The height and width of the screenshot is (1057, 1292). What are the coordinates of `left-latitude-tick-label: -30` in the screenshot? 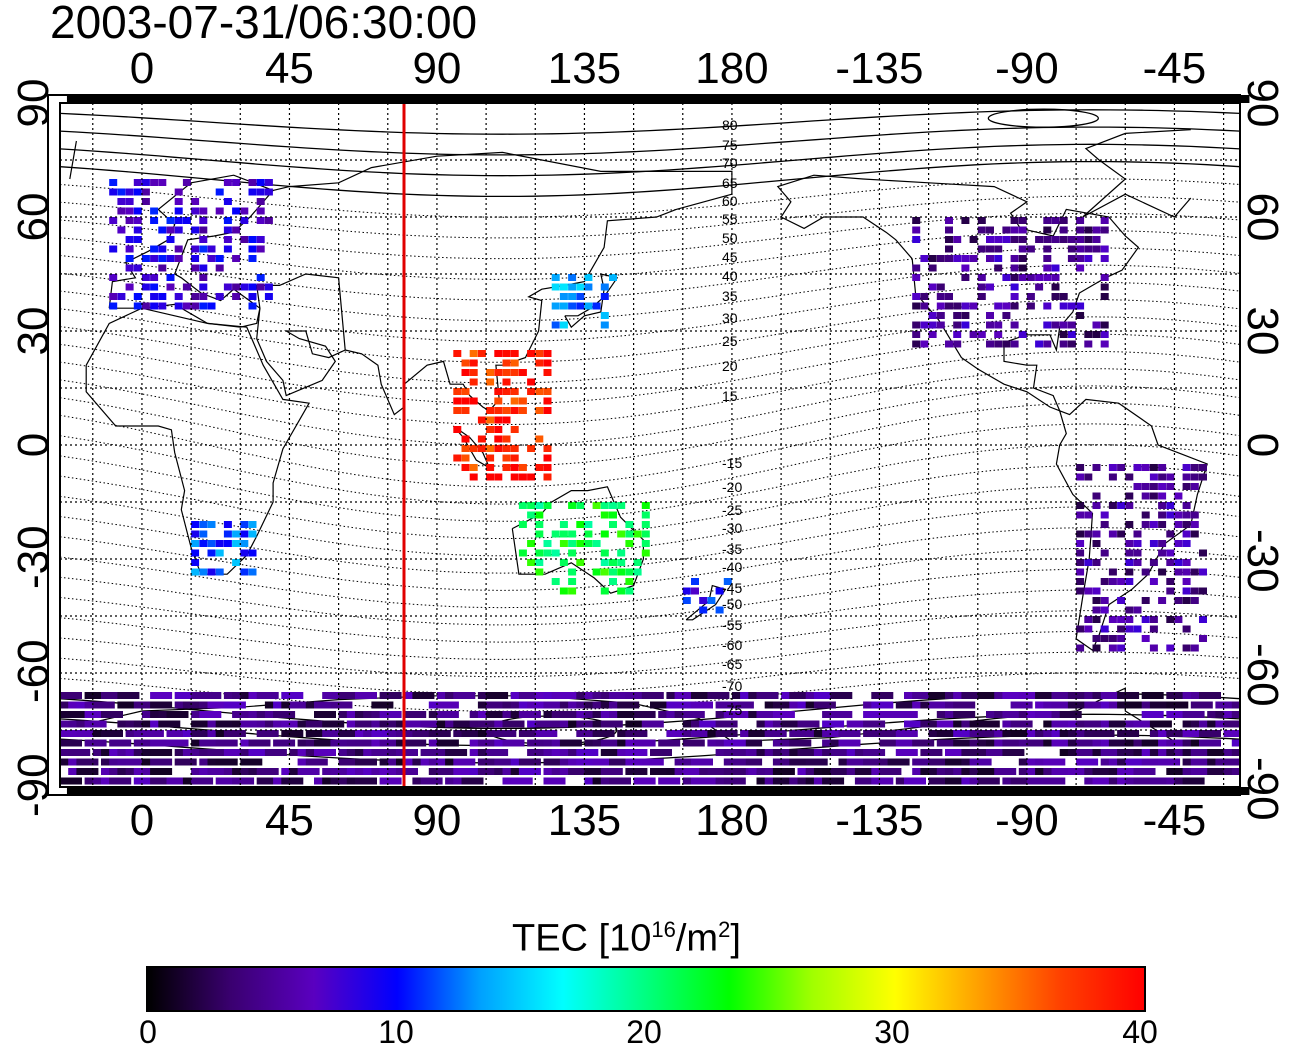 It's located at (33, 557).